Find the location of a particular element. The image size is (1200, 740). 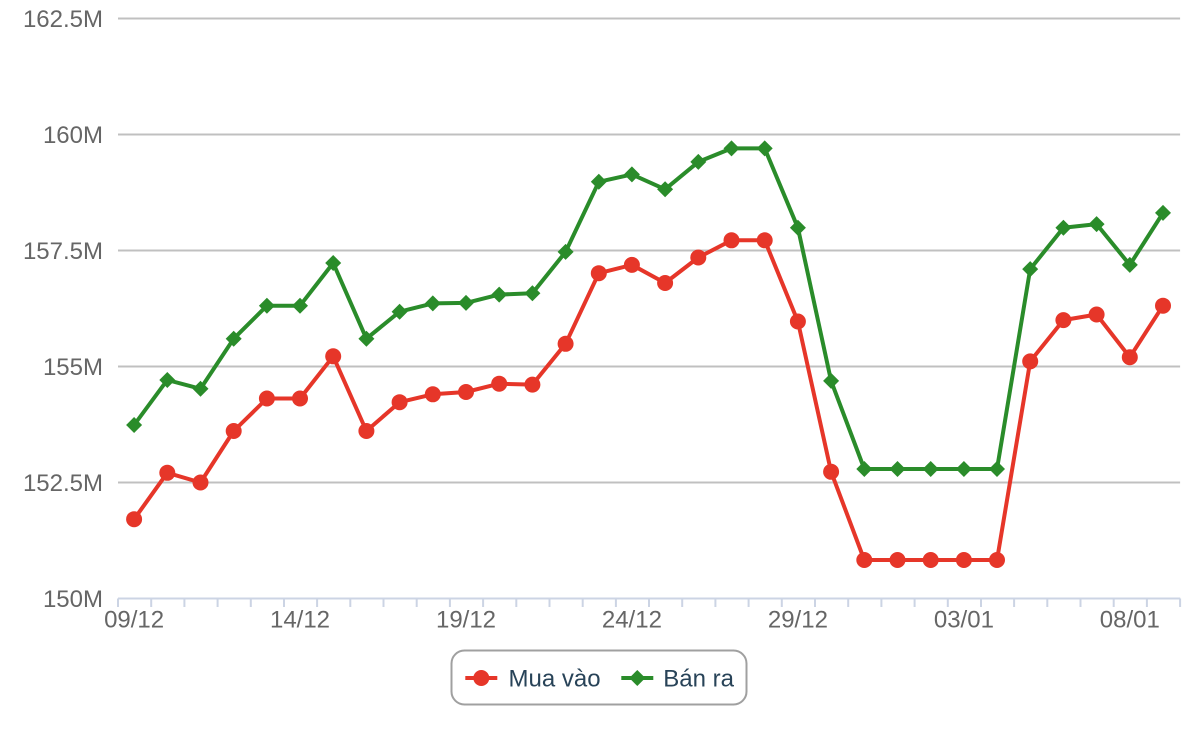

svg-text: 162.5M is located at coordinates (63, 19).